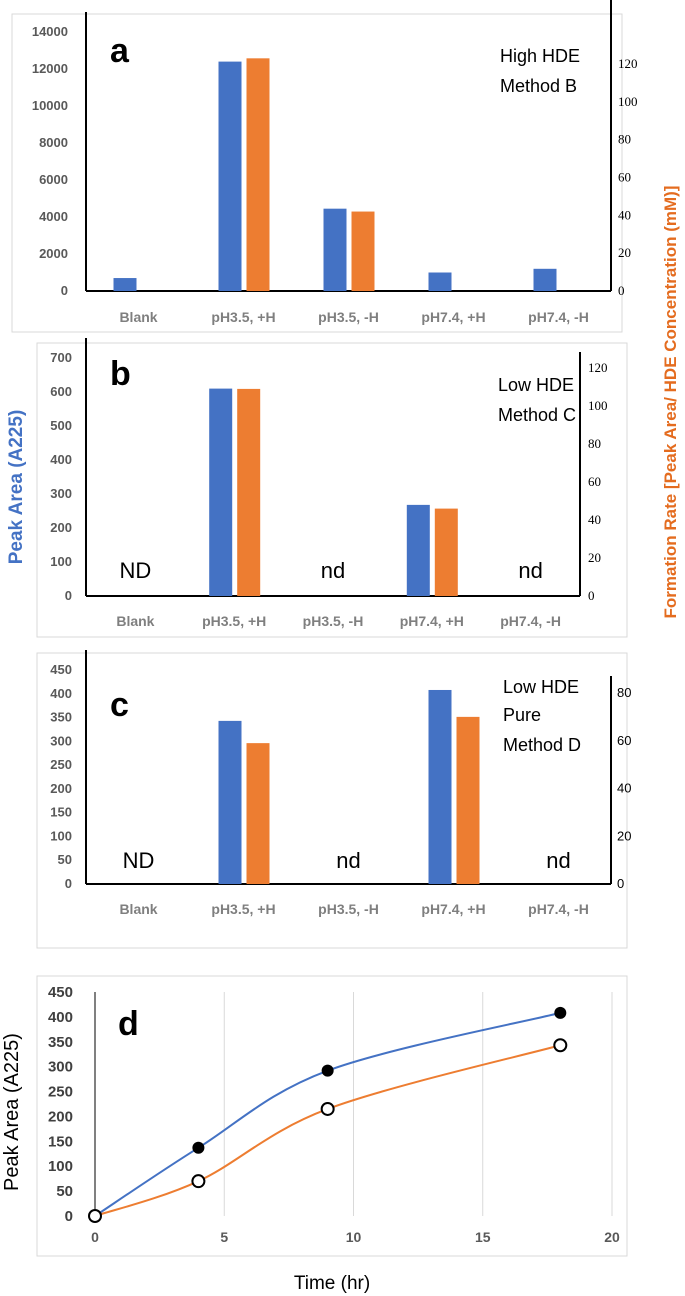 This screenshot has width=685, height=1296. I want to click on left-tick-label: 4000, so click(53, 216).